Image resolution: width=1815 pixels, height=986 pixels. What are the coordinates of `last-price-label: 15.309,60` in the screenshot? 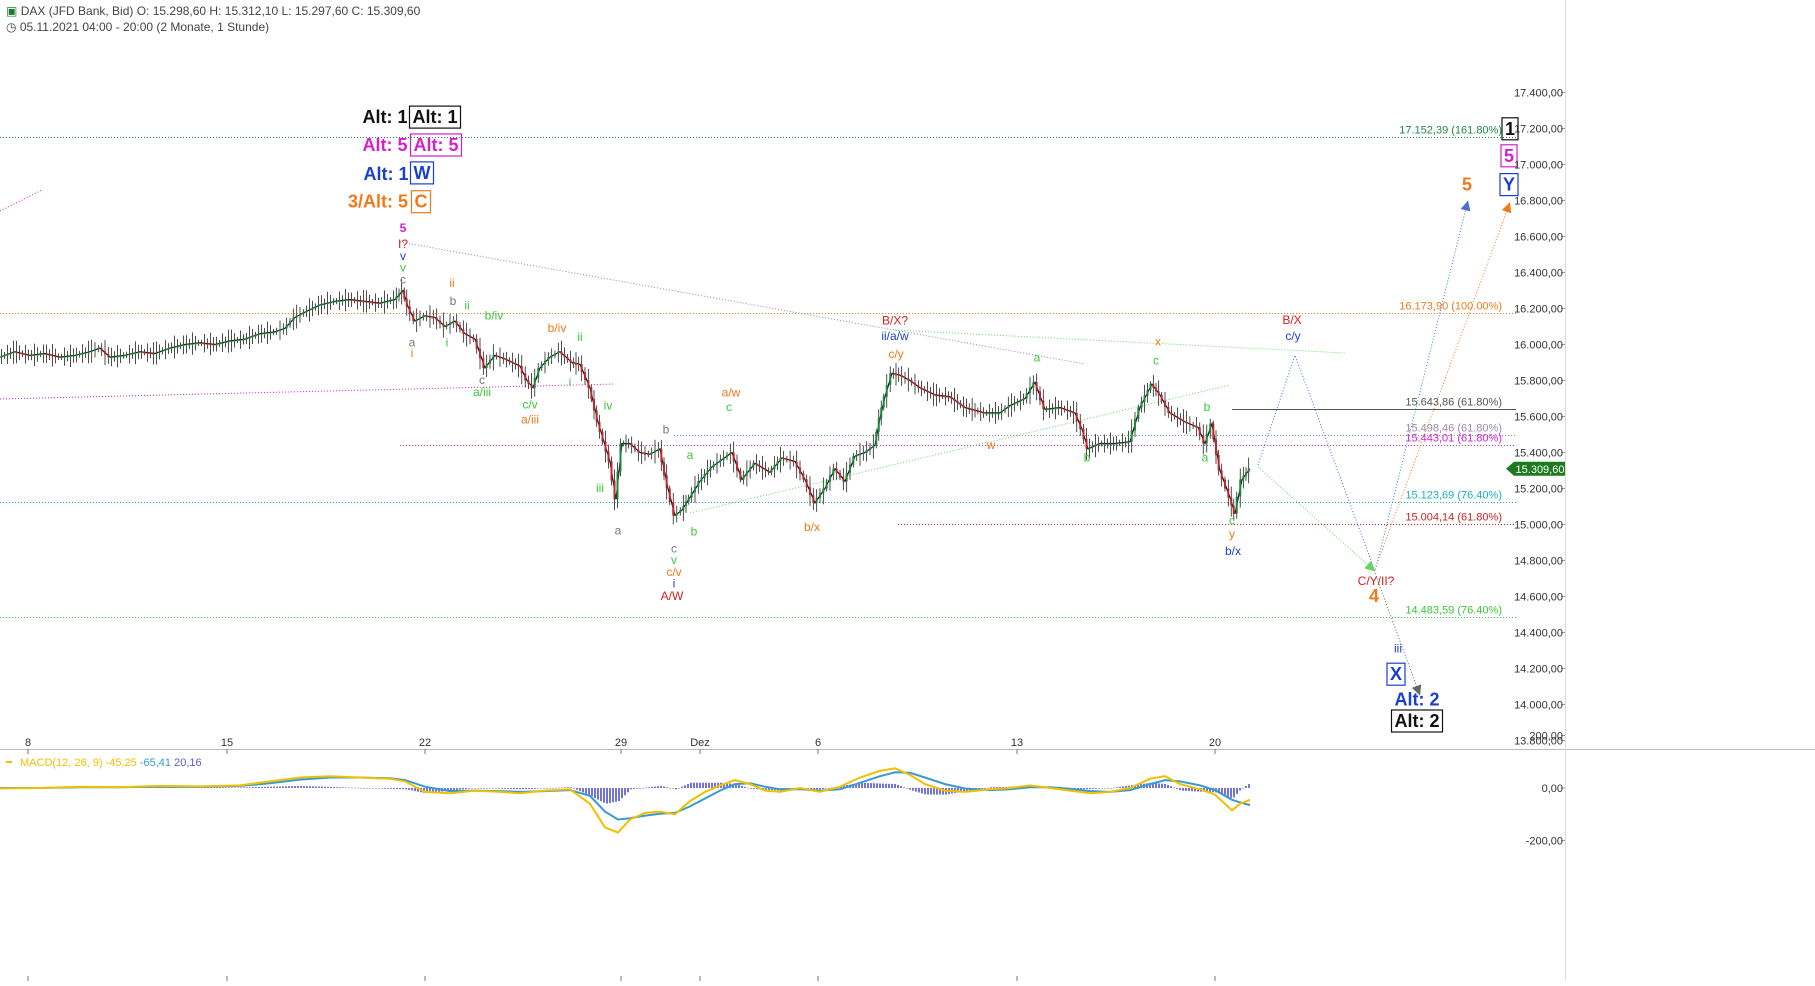 It's located at (1540, 470).